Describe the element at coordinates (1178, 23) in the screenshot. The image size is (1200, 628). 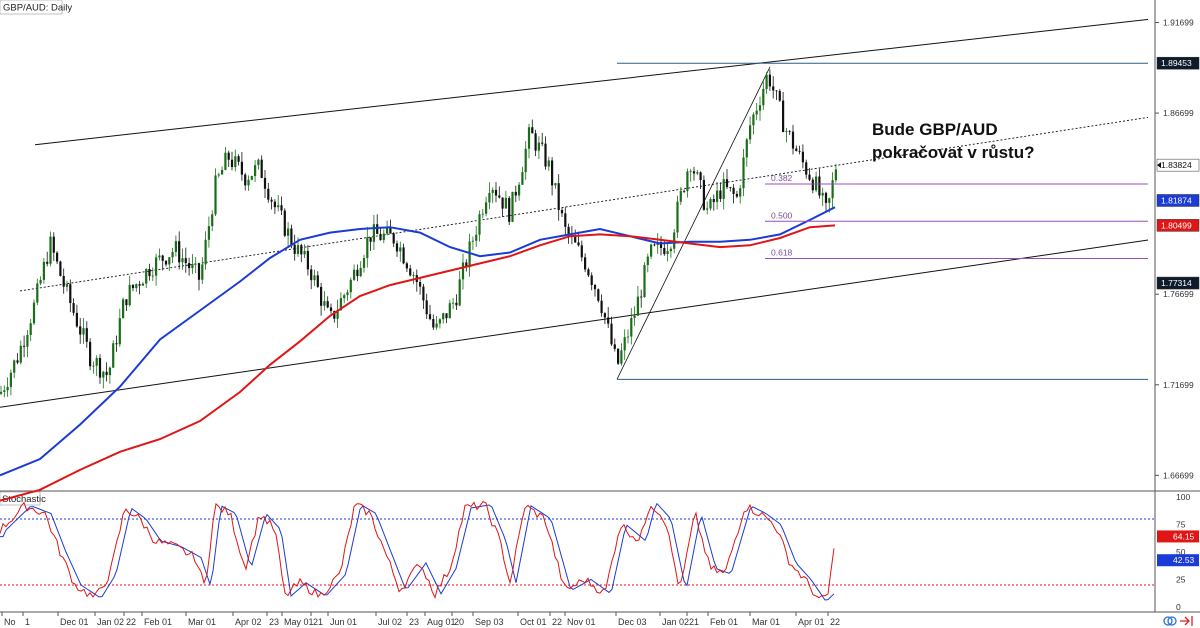
I see `y-tick-label: 1.91699` at that location.